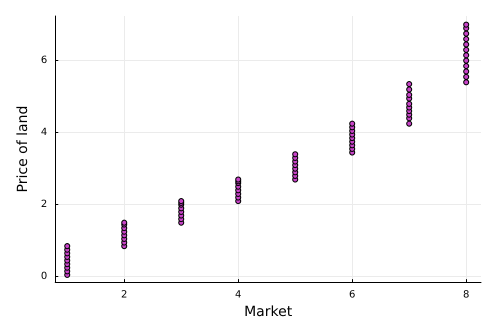 The width and height of the screenshot is (498, 332). Describe the element at coordinates (44, 132) in the screenshot. I see `y-tick-label: 4` at that location.